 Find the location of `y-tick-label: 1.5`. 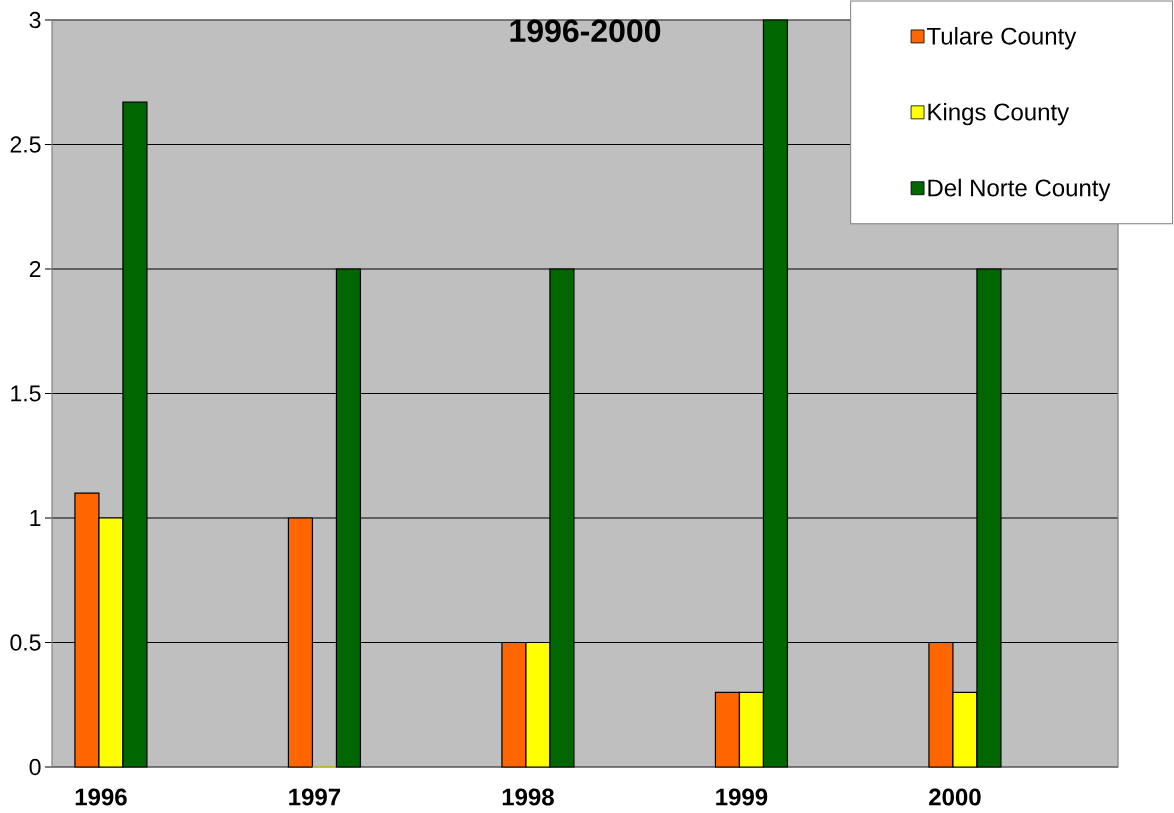

y-tick-label: 1.5 is located at coordinates (26, 393).